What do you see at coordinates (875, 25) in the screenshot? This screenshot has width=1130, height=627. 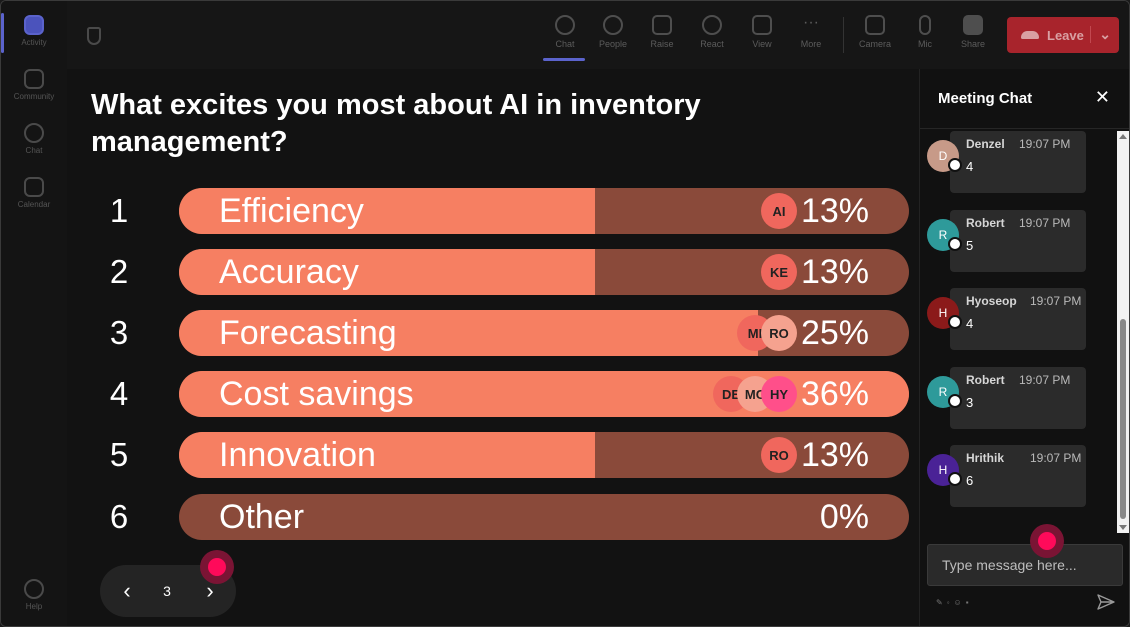 I see `camera-icon` at bounding box center [875, 25].